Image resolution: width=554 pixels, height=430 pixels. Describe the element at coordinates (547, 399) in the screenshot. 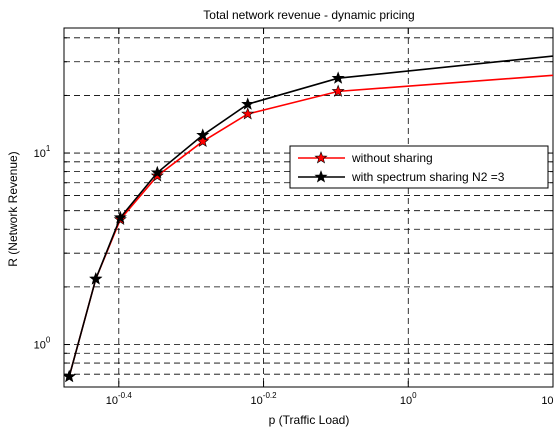

I see `x-tick-label: 100.2` at that location.